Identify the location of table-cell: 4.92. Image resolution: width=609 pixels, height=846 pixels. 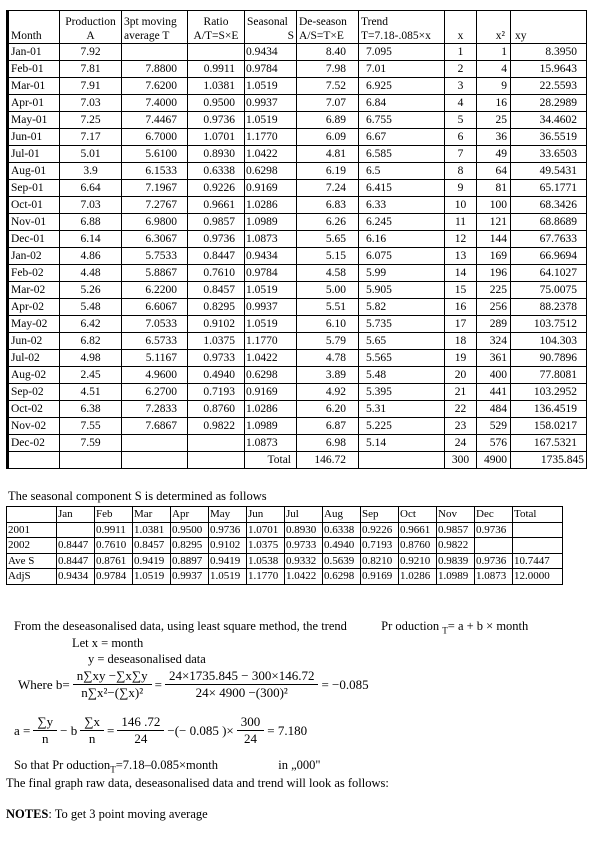
(327, 392).